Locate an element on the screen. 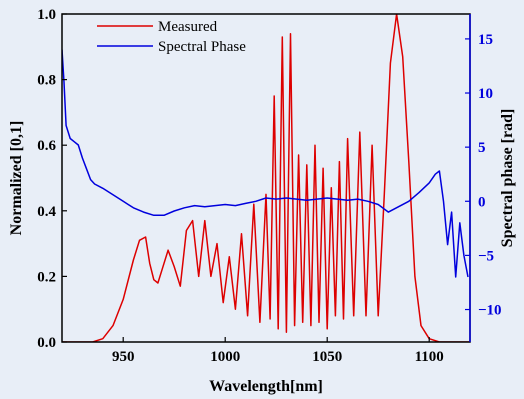 The width and height of the screenshot is (524, 399). x-axis-label: Wavelength[nm] is located at coordinates (266, 386).